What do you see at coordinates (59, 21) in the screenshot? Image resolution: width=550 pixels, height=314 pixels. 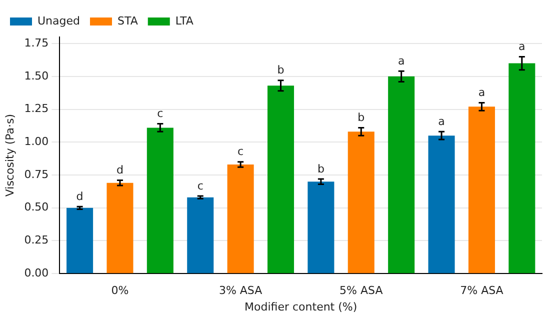 I see `legend-label: Unaged` at bounding box center [59, 21].